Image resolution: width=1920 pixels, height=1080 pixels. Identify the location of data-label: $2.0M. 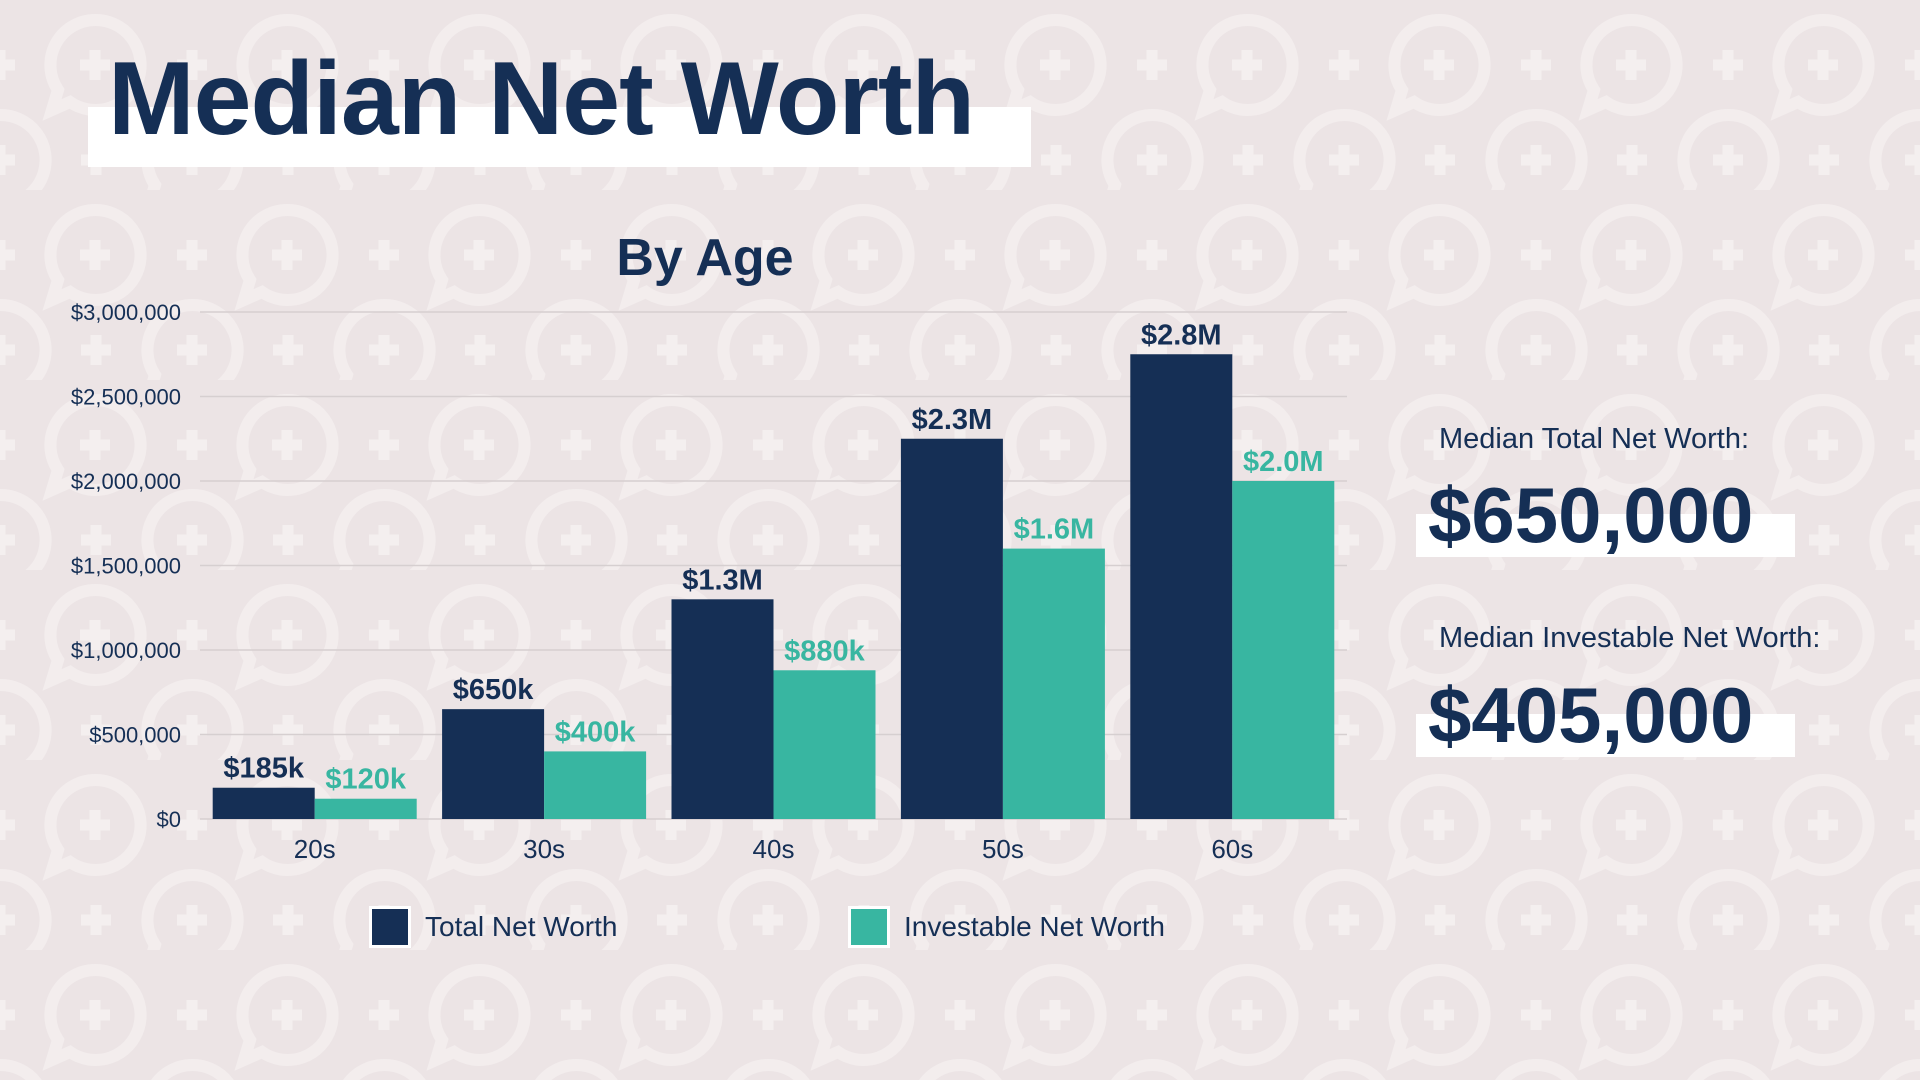
(1283, 462).